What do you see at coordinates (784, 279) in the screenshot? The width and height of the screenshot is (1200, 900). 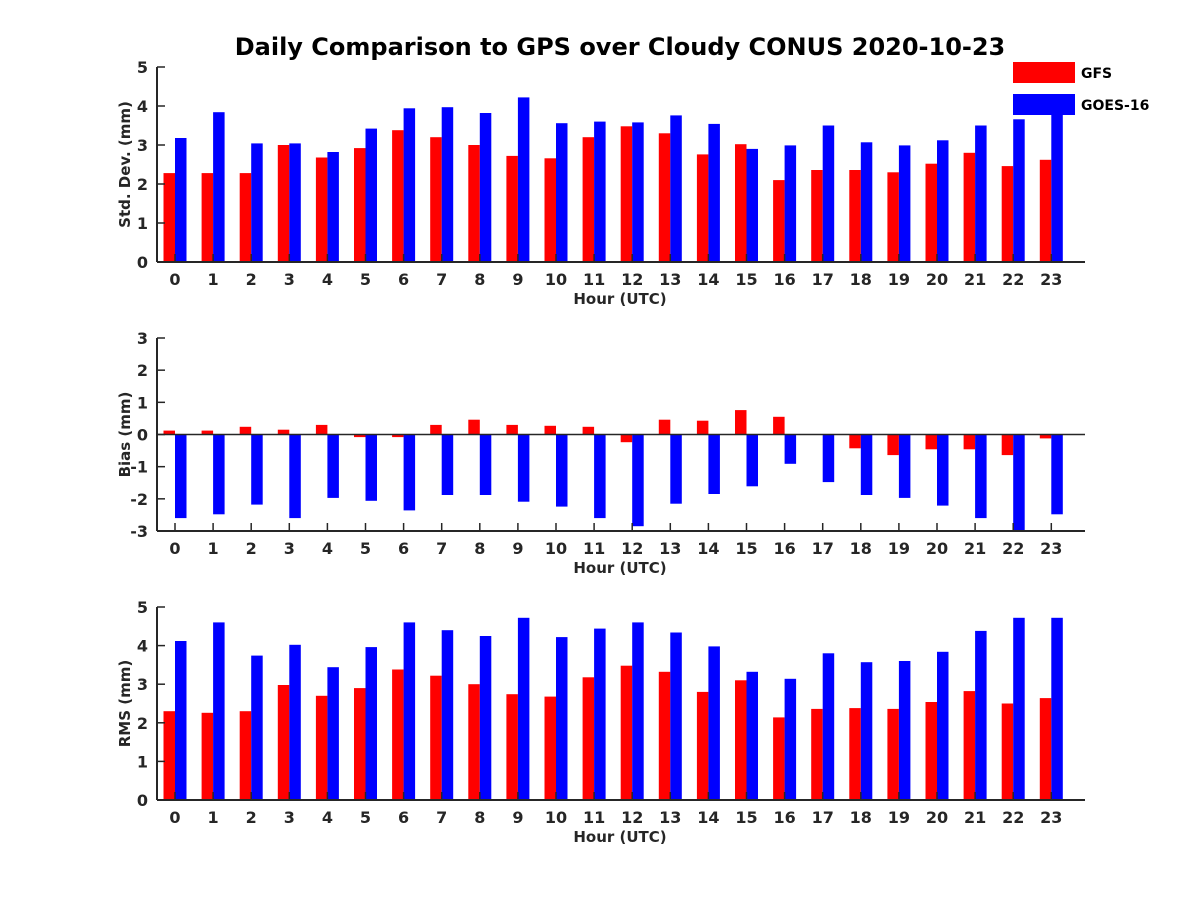 I see `x-tick-label: 16` at bounding box center [784, 279].